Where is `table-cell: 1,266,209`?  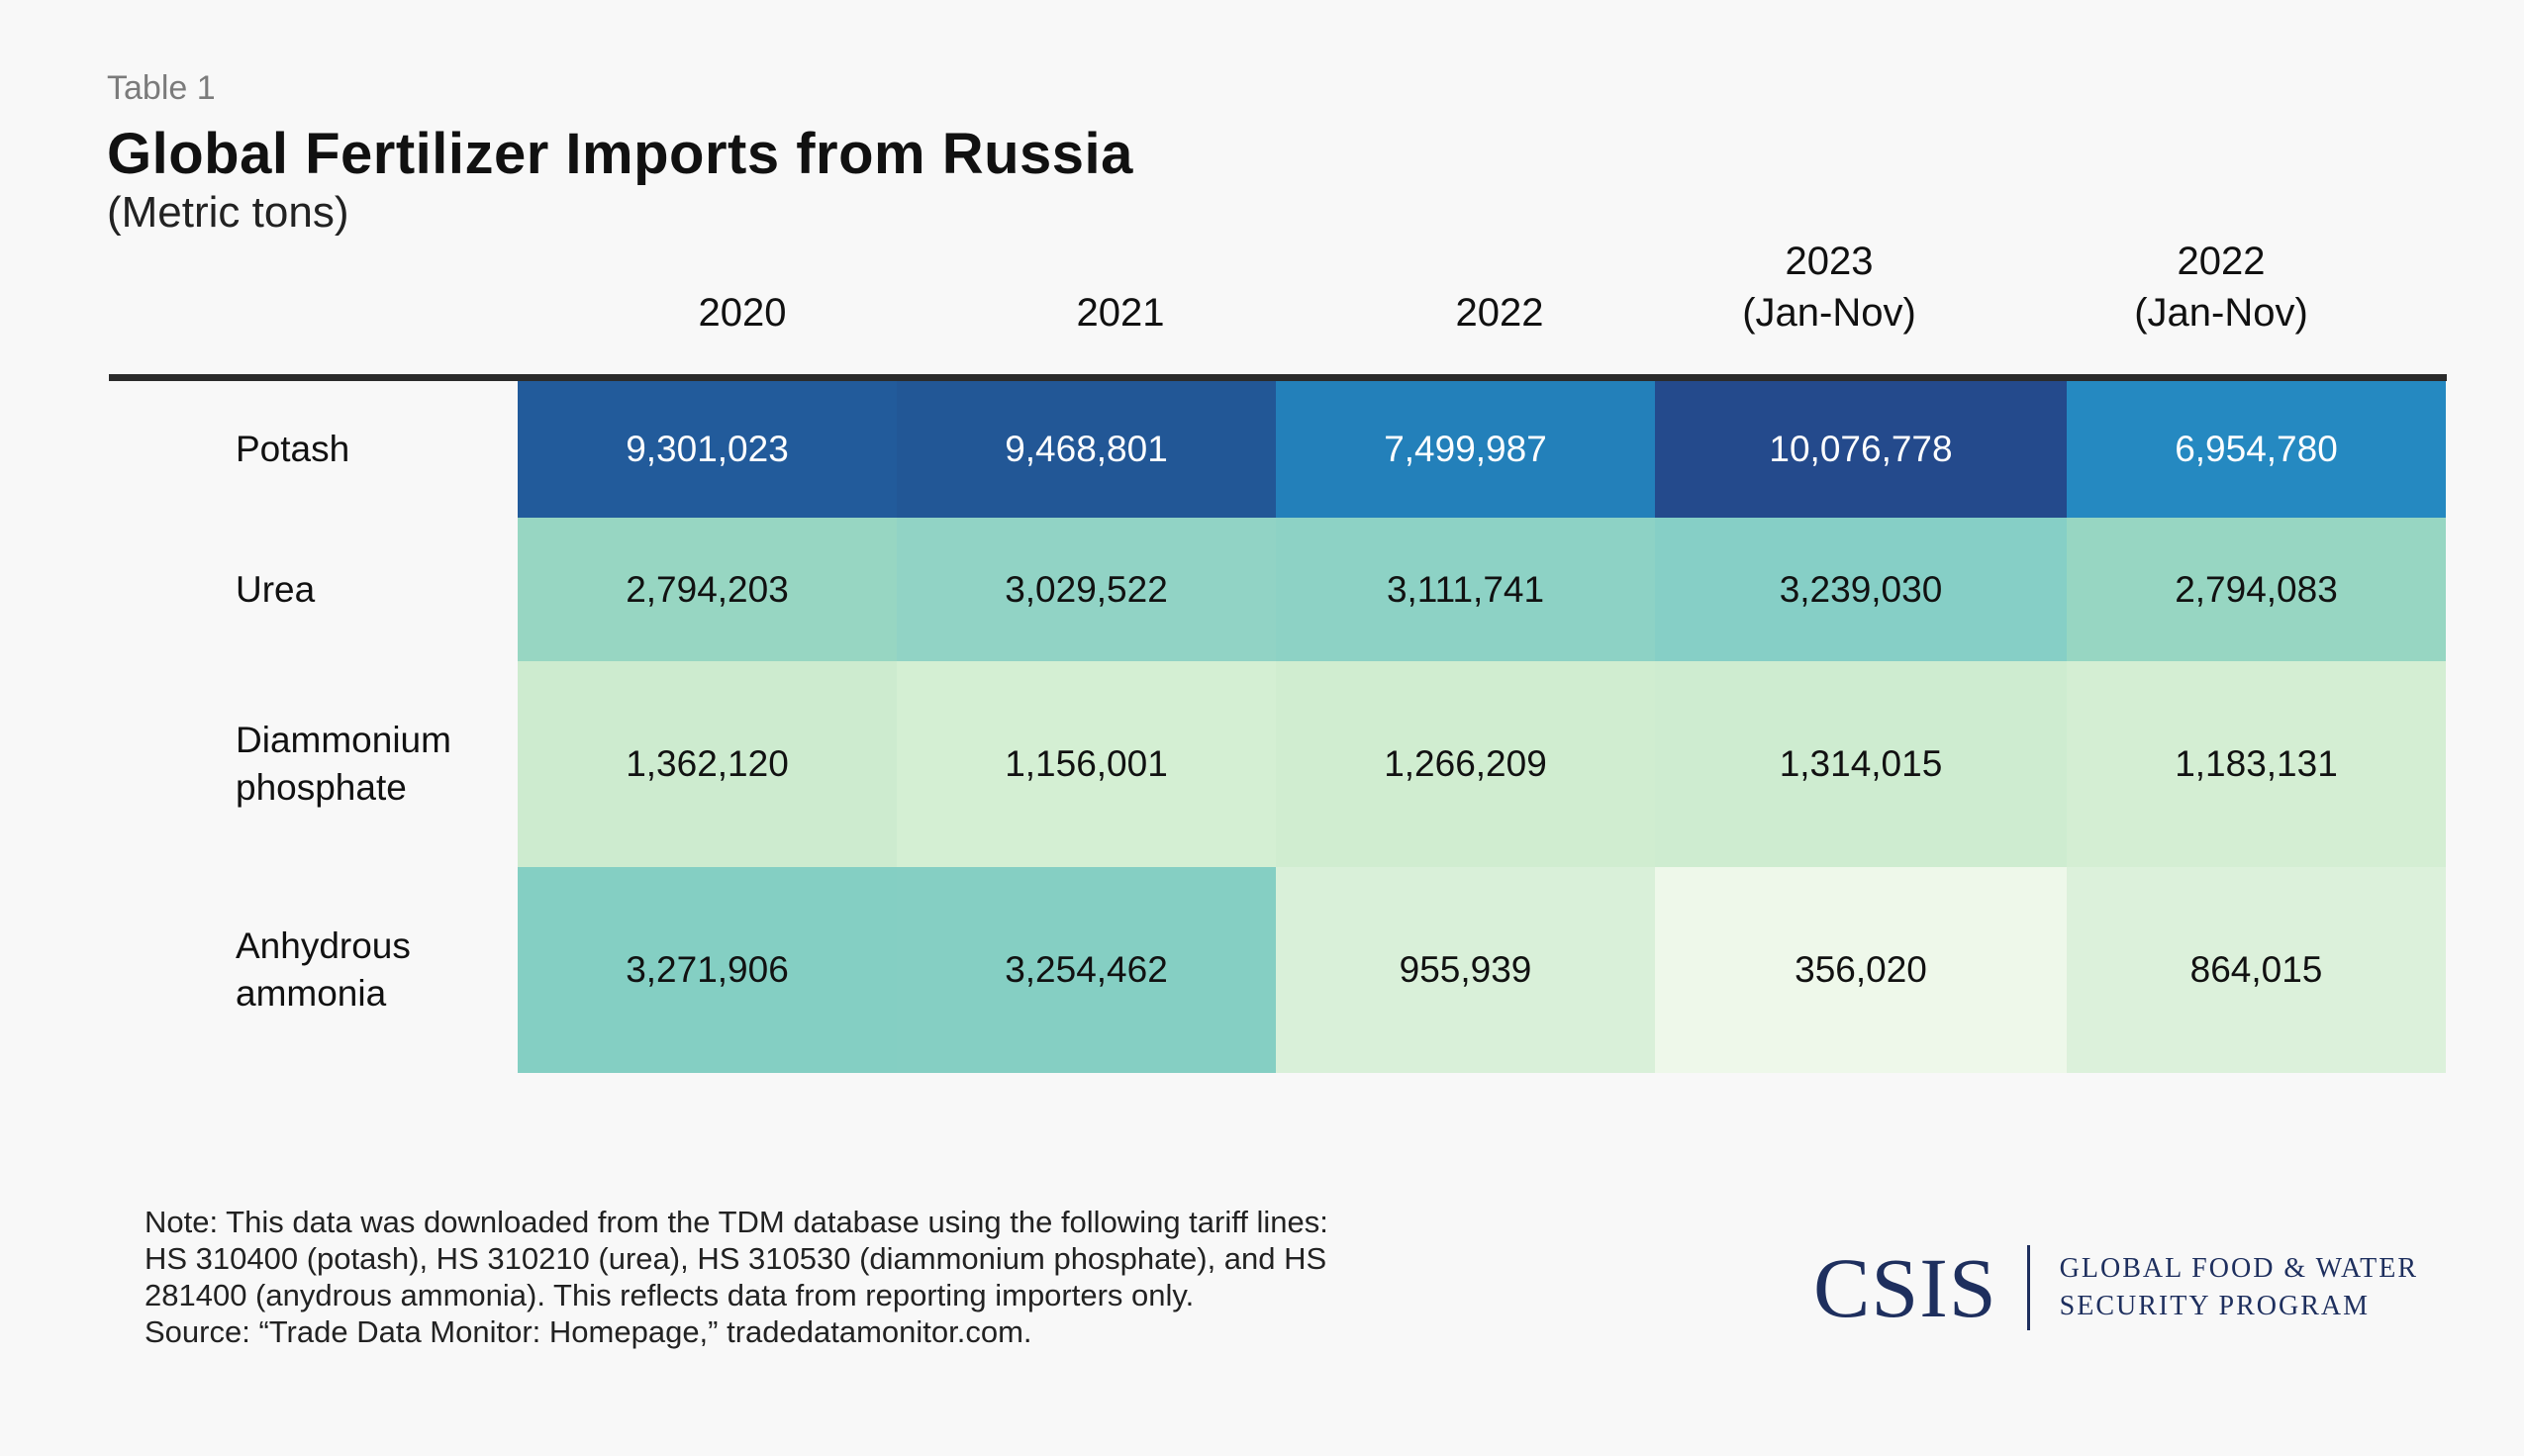
table-cell: 1,266,209 is located at coordinates (1465, 764).